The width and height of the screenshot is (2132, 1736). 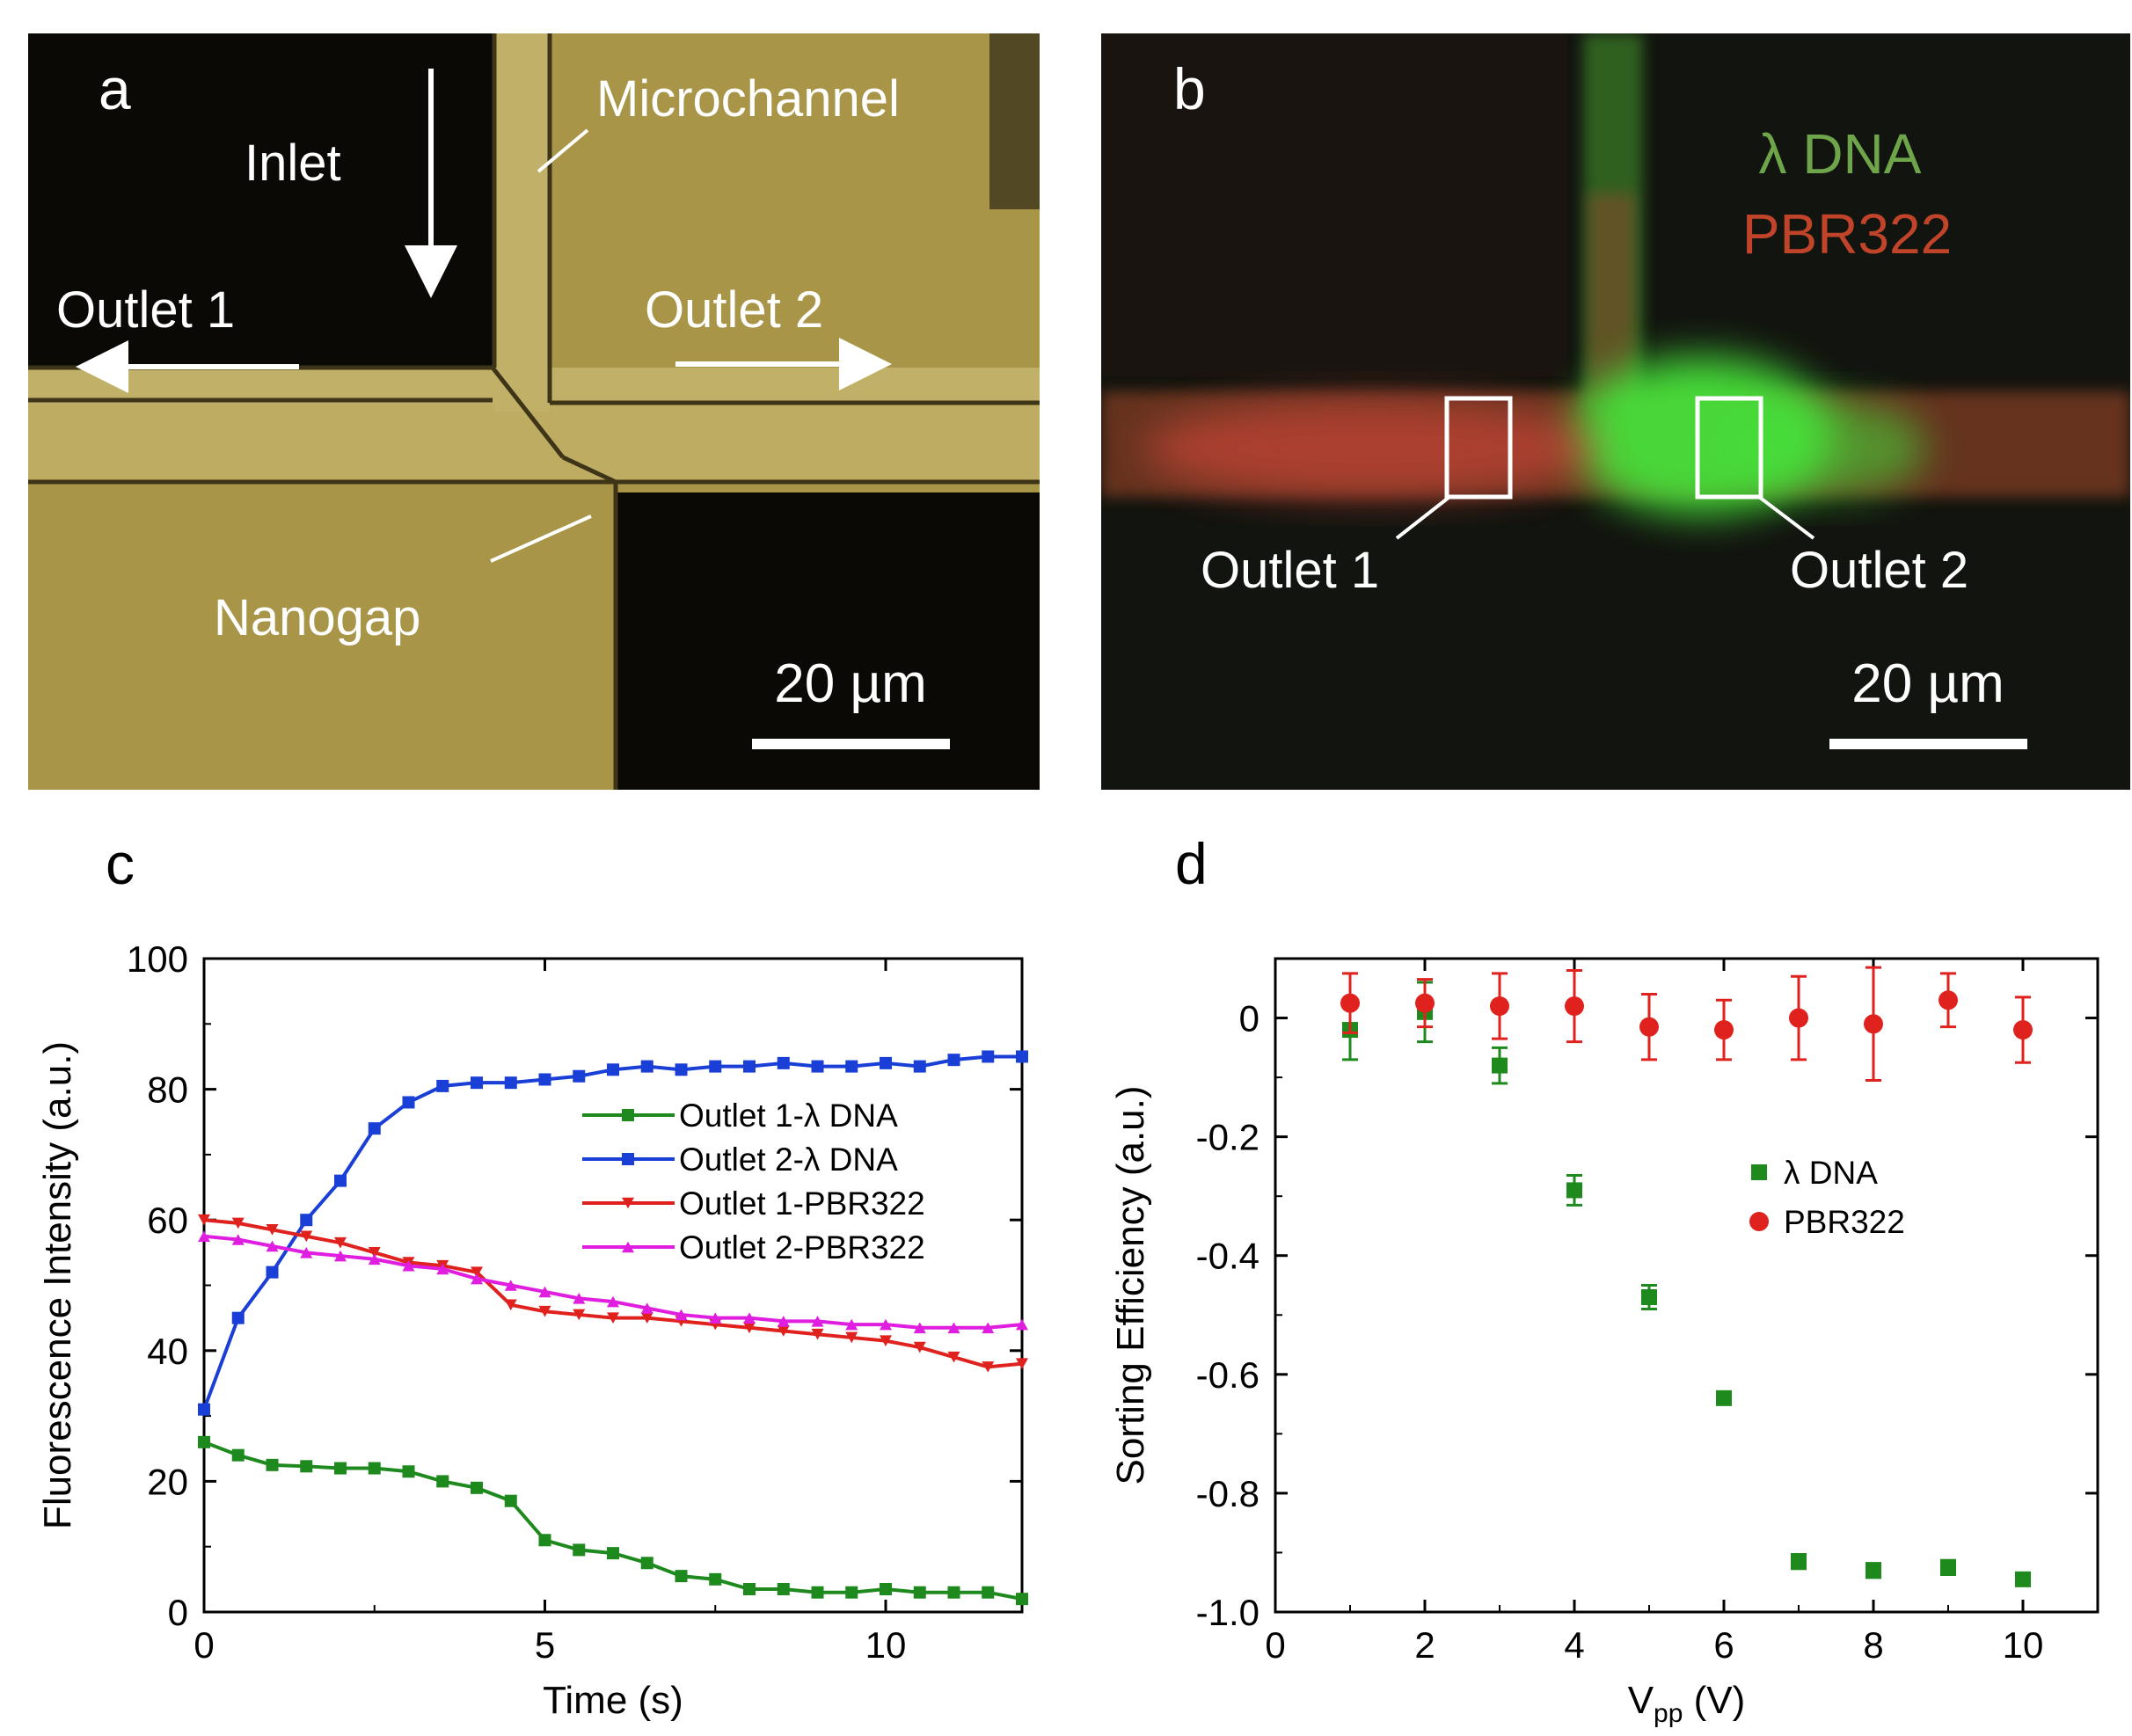 What do you see at coordinates (1847, 234) in the screenshot?
I see `legend-pbr322: PBR322` at bounding box center [1847, 234].